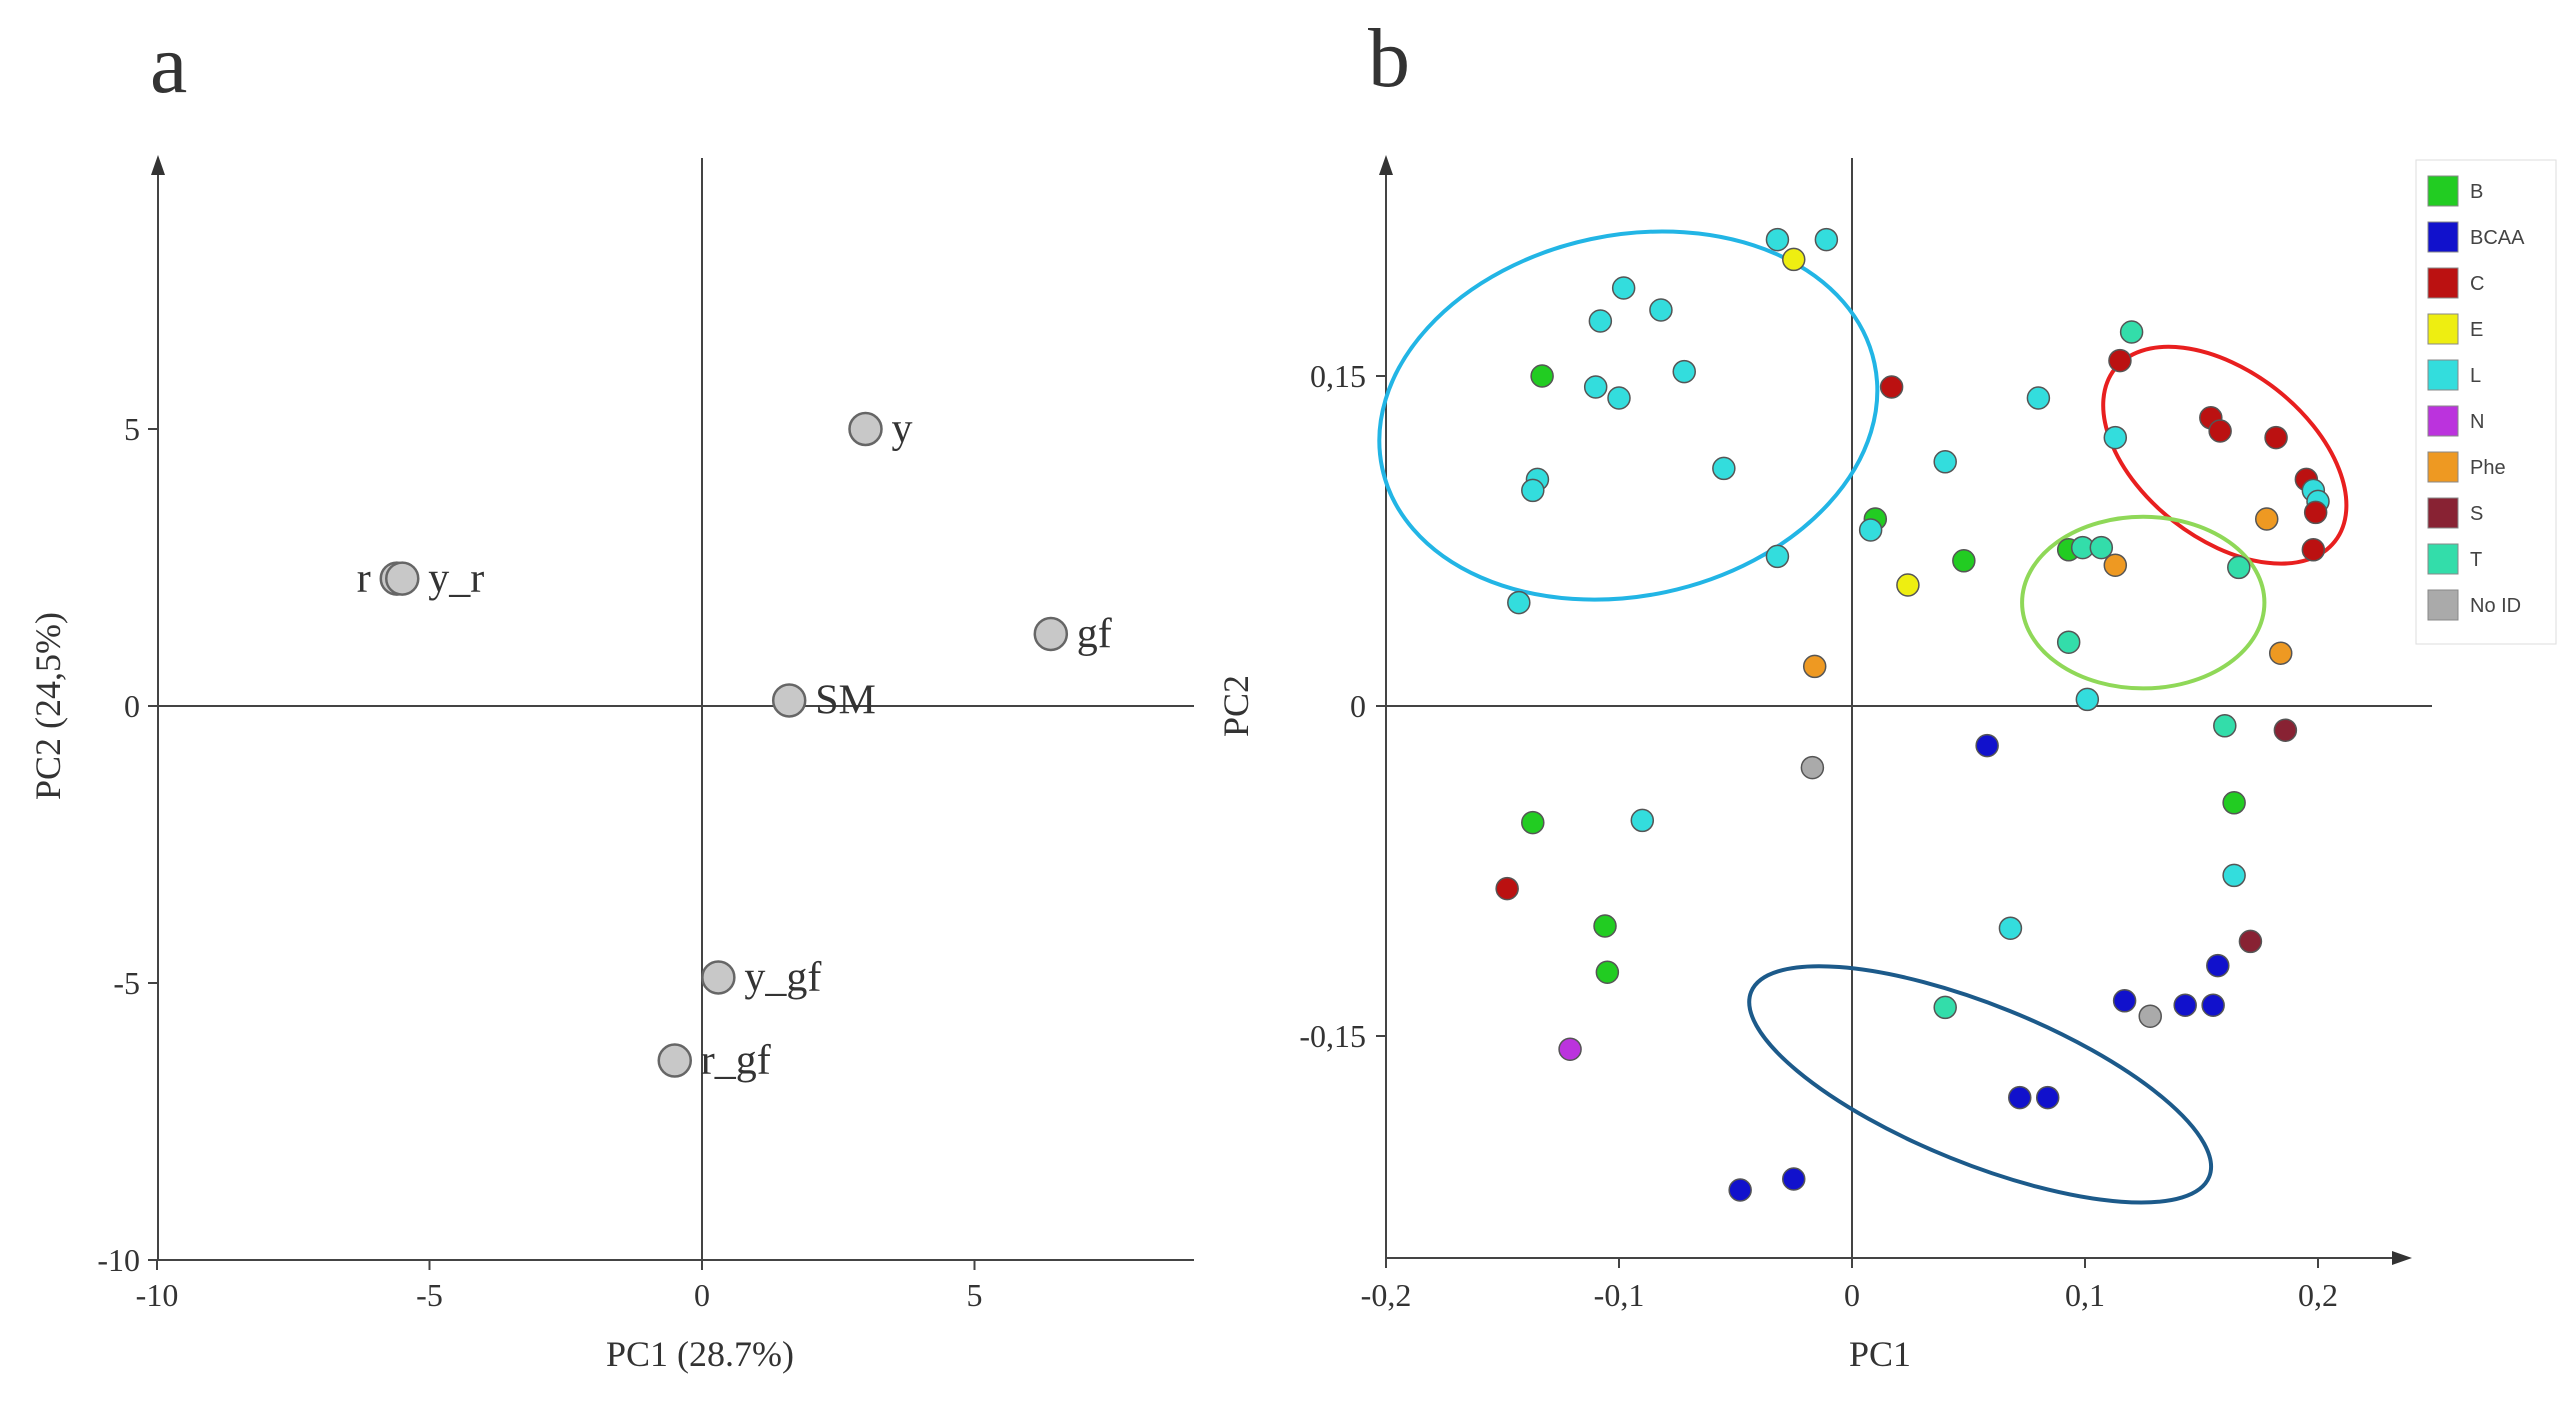  I want to click on panel-b-x-tick-label: 0,2, so click(2318, 1295).